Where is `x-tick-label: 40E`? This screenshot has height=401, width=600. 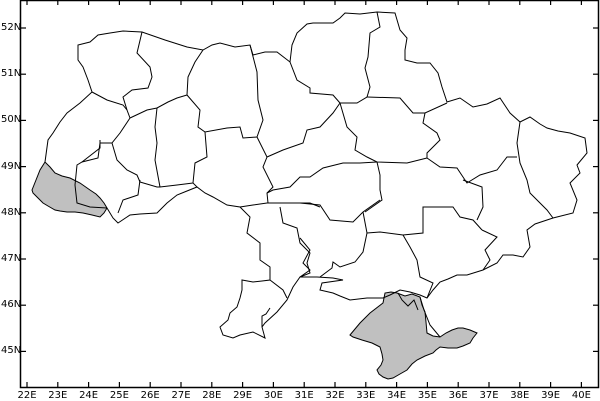
x-tick-label: 40E is located at coordinates (581, 395).